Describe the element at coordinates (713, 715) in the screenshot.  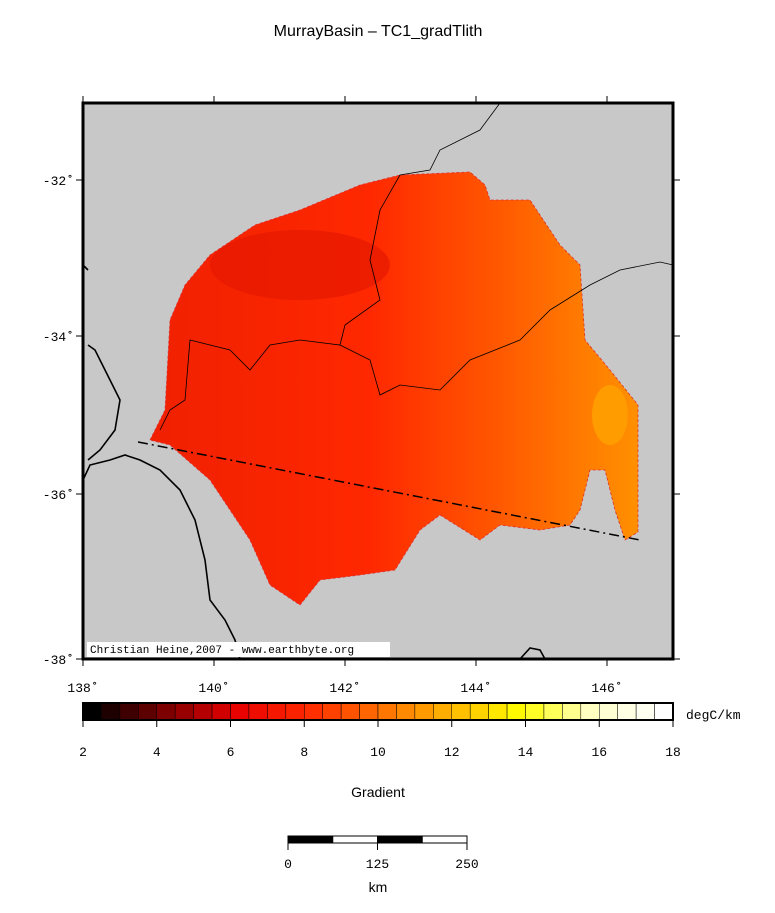
I see `colorbar-unit: degC/km` at that location.